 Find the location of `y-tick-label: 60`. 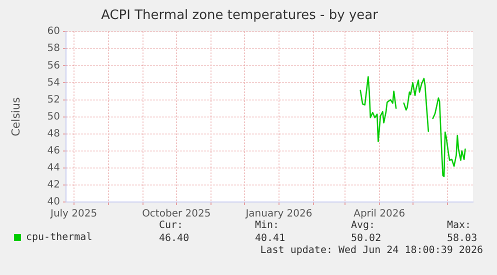

y-tick-label: 60 is located at coordinates (53, 32).